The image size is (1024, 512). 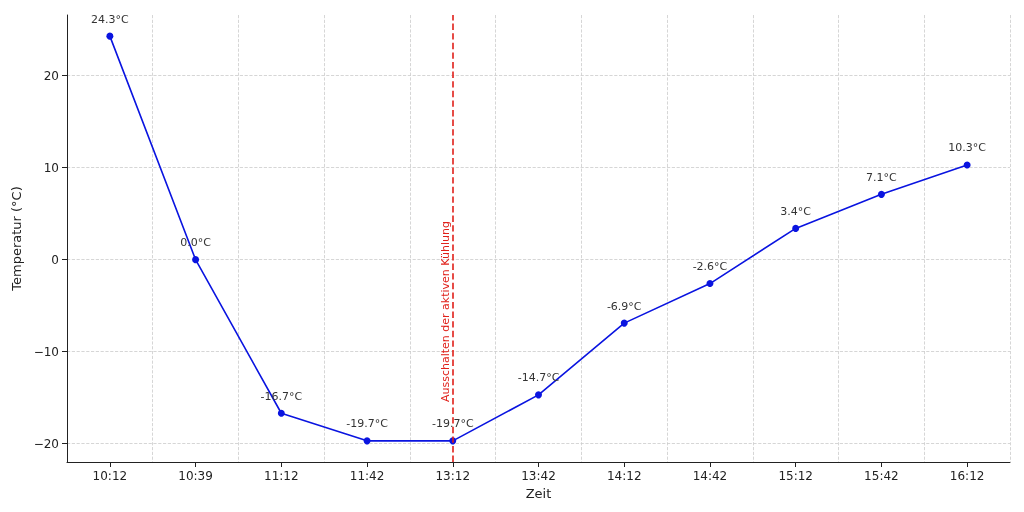 I want to click on y-tick-label: 20, so click(x=51, y=75).